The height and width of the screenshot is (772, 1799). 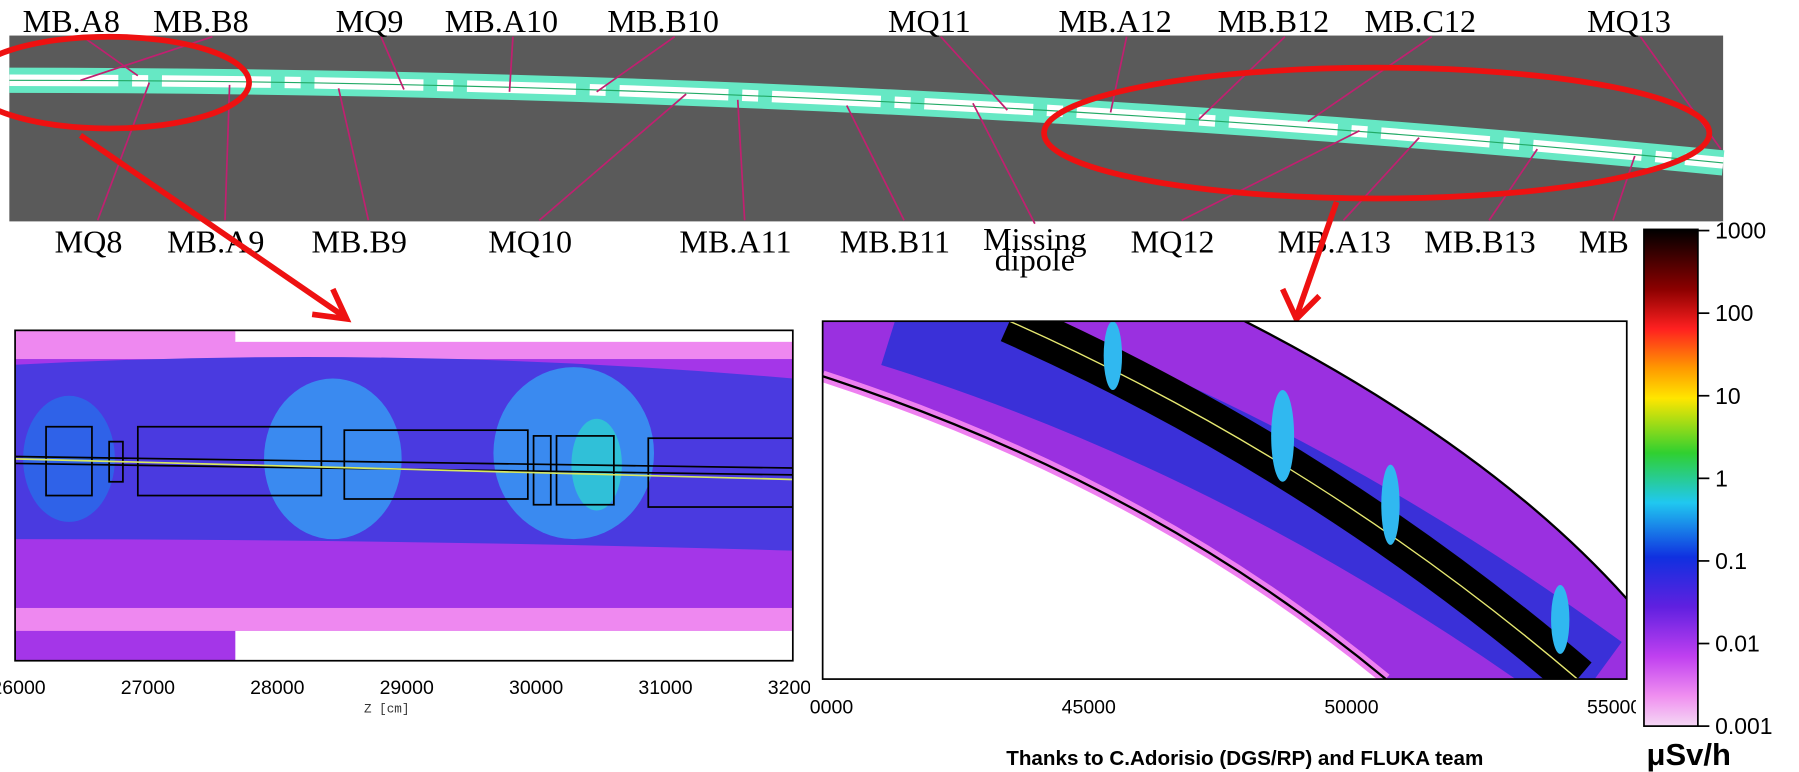 What do you see at coordinates (1334, 241) in the screenshot?
I see `magnet-label: MB.A13` at bounding box center [1334, 241].